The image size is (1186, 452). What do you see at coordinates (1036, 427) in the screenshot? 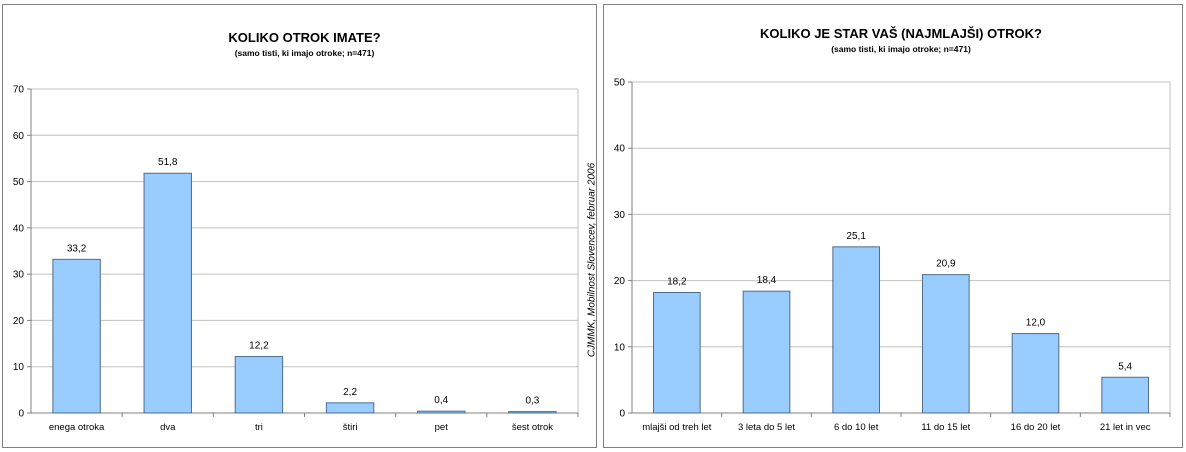
I see `x-tick-label: 16 do 20 let` at bounding box center [1036, 427].